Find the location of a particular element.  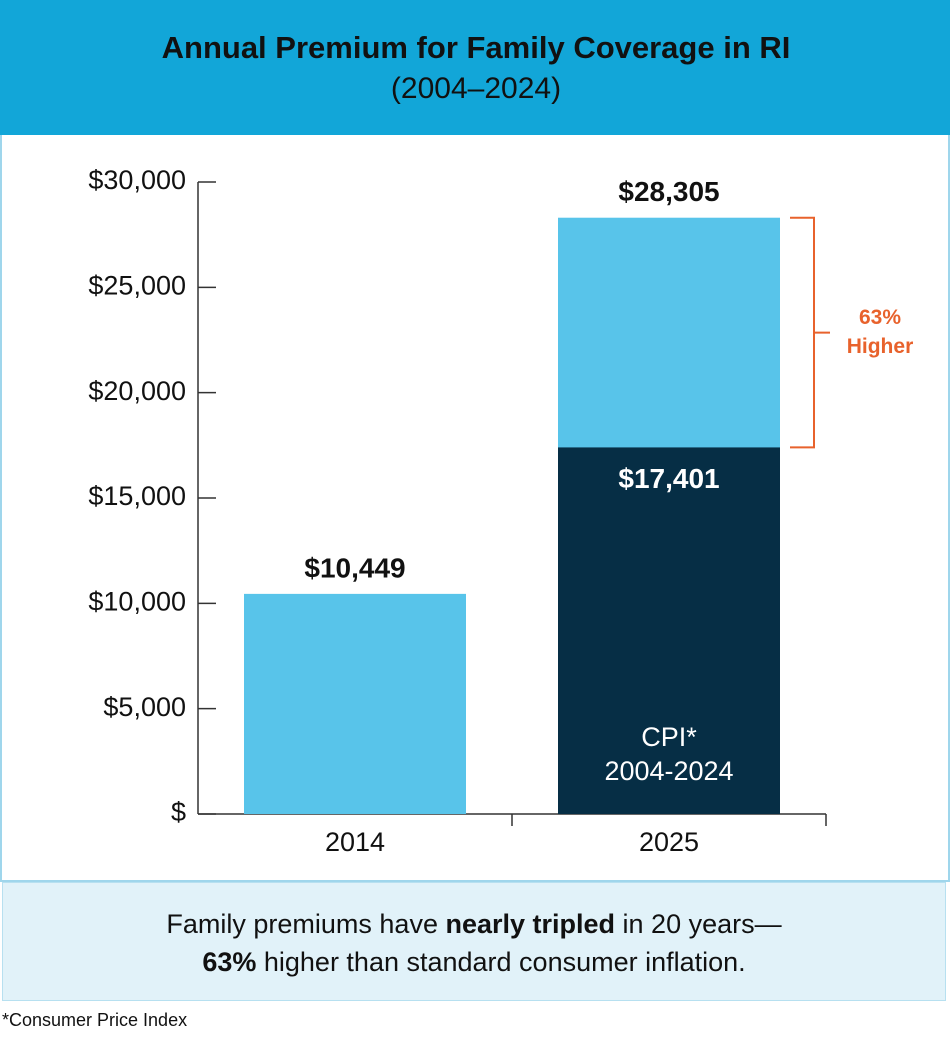

y-tick-label: $30,000 is located at coordinates (137, 180).